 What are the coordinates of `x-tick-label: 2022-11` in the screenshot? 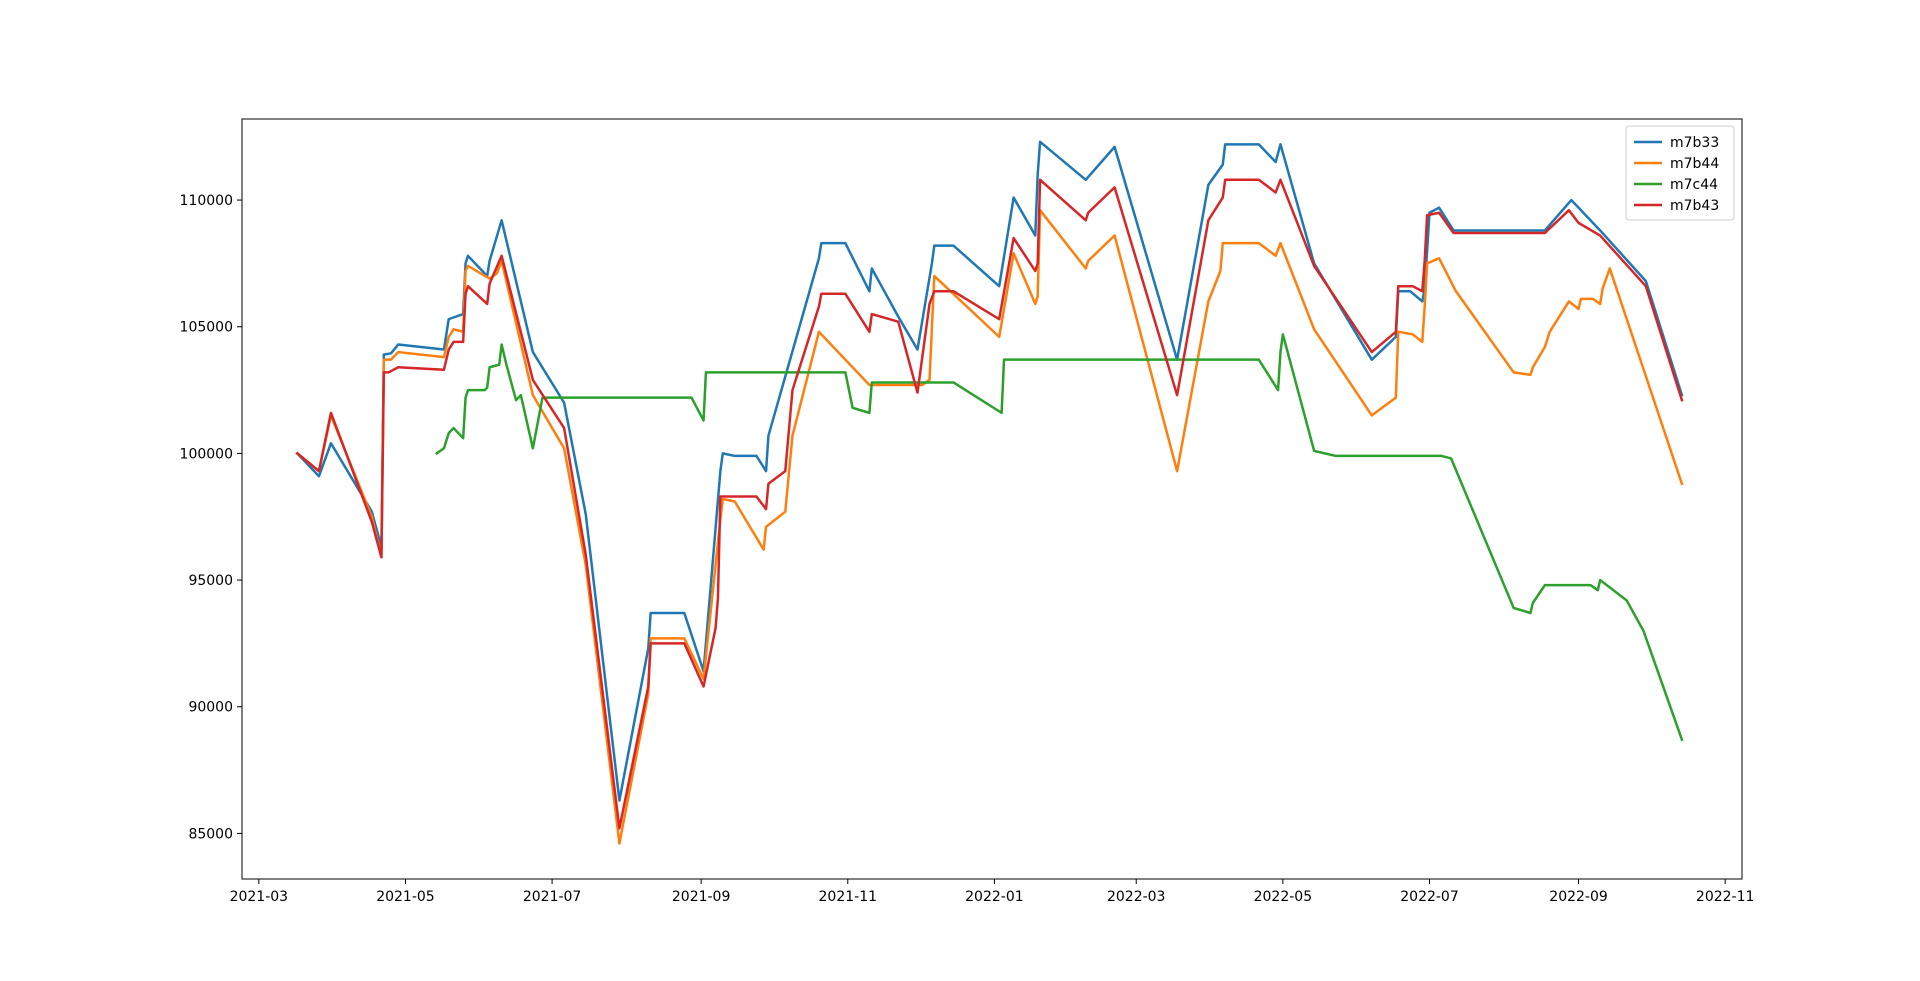 It's located at (1725, 897).